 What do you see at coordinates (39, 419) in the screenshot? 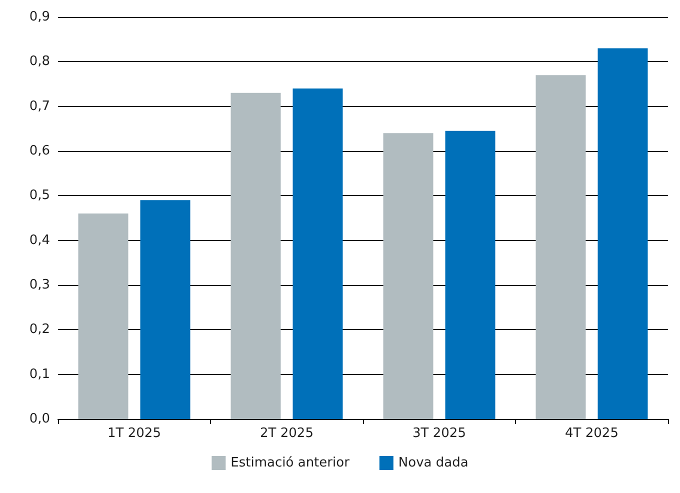
I see `y-tick-label: 0,0` at bounding box center [39, 419].